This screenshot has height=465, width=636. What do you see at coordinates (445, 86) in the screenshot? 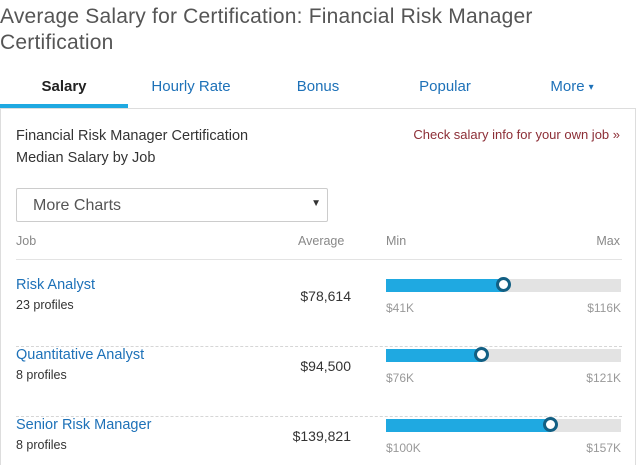
I see `tab-popular-label: Popular` at bounding box center [445, 86].